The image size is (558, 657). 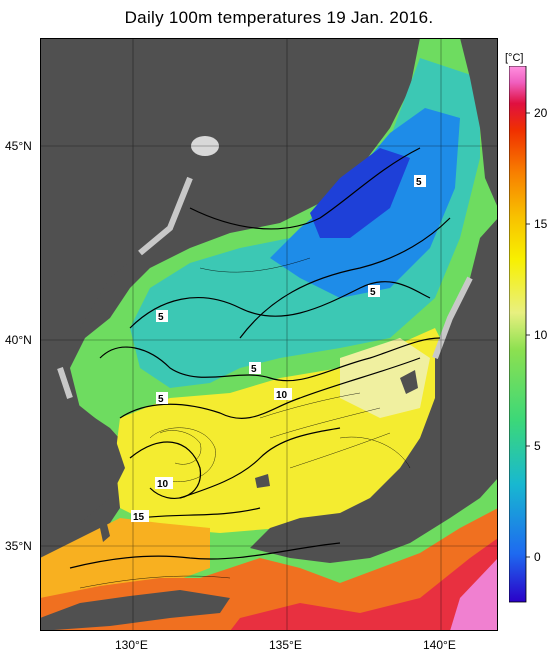 I want to click on oki-island, so click(x=262, y=481).